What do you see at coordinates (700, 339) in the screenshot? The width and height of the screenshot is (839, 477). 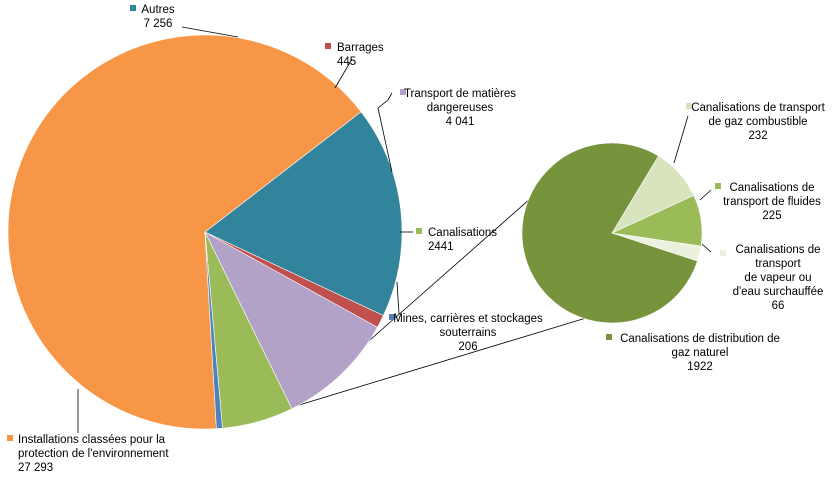 I see `data-label-text: Canalisations de distribution de` at bounding box center [700, 339].